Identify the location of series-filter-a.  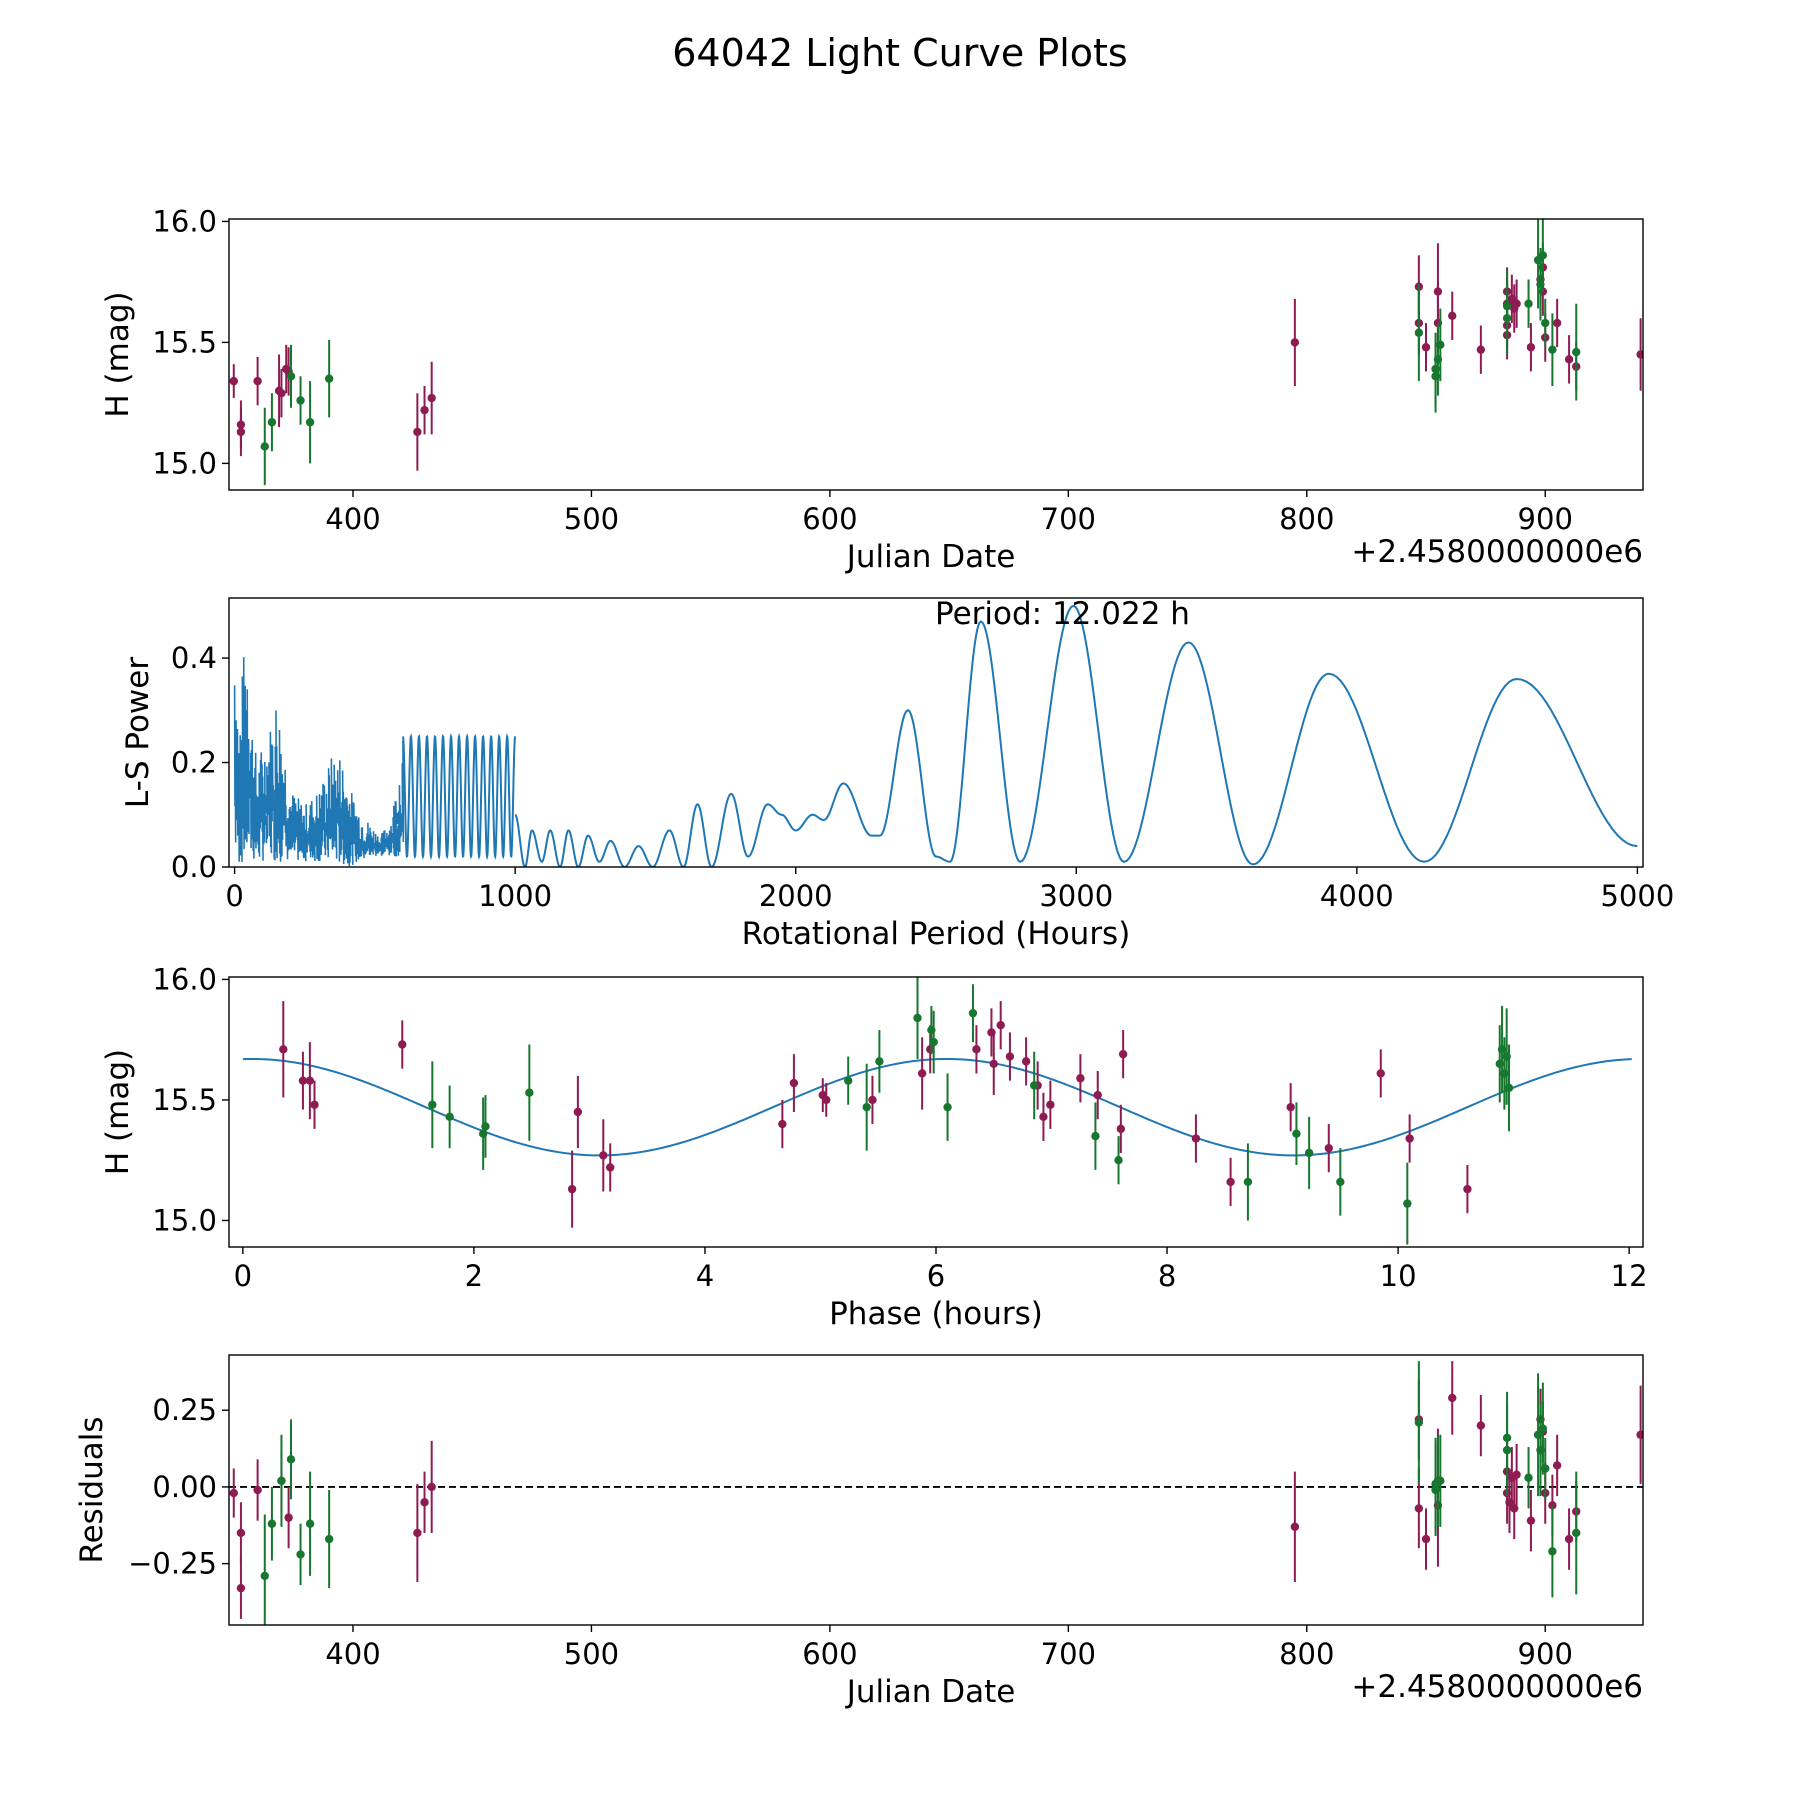
(875, 1114).